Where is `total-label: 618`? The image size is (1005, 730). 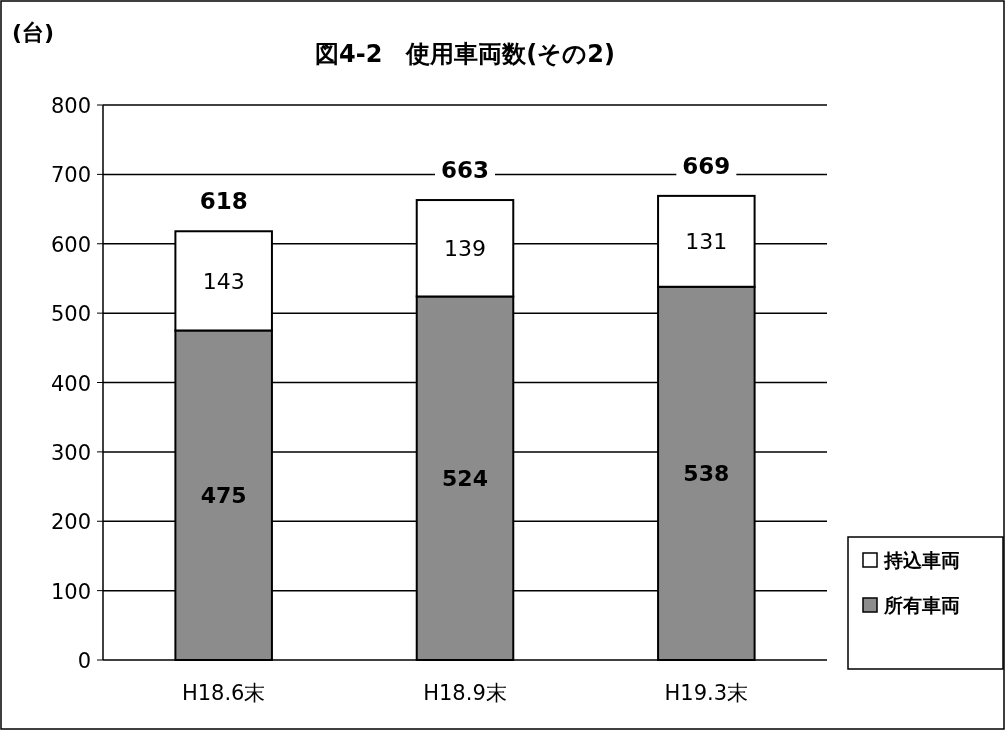 total-label: 618 is located at coordinates (223, 201).